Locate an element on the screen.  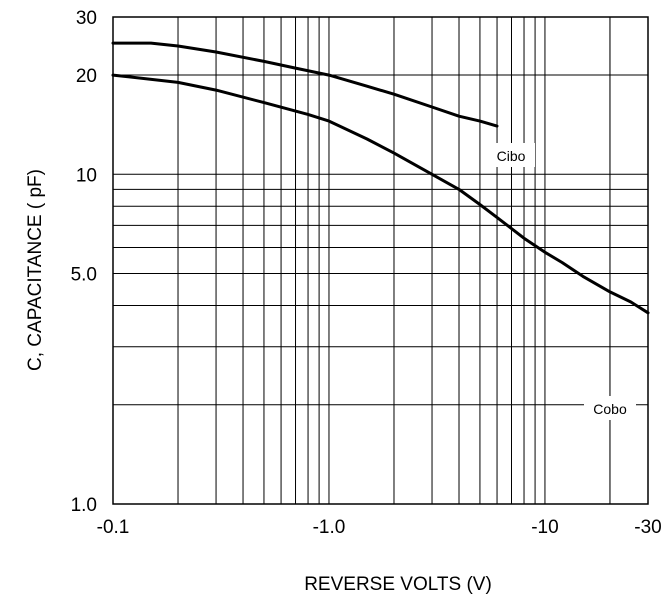
callout-box-cibo is located at coordinates (511, 155).